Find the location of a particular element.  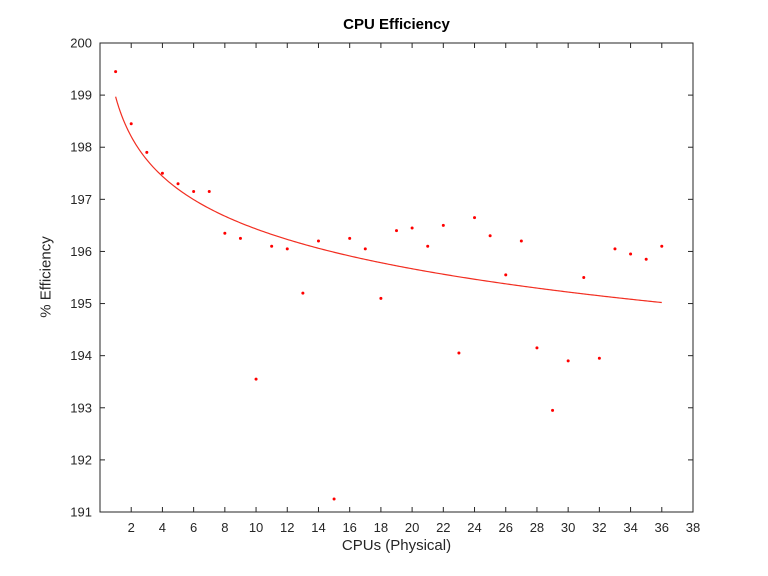

x-tick-label: 30 is located at coordinates (568, 527).